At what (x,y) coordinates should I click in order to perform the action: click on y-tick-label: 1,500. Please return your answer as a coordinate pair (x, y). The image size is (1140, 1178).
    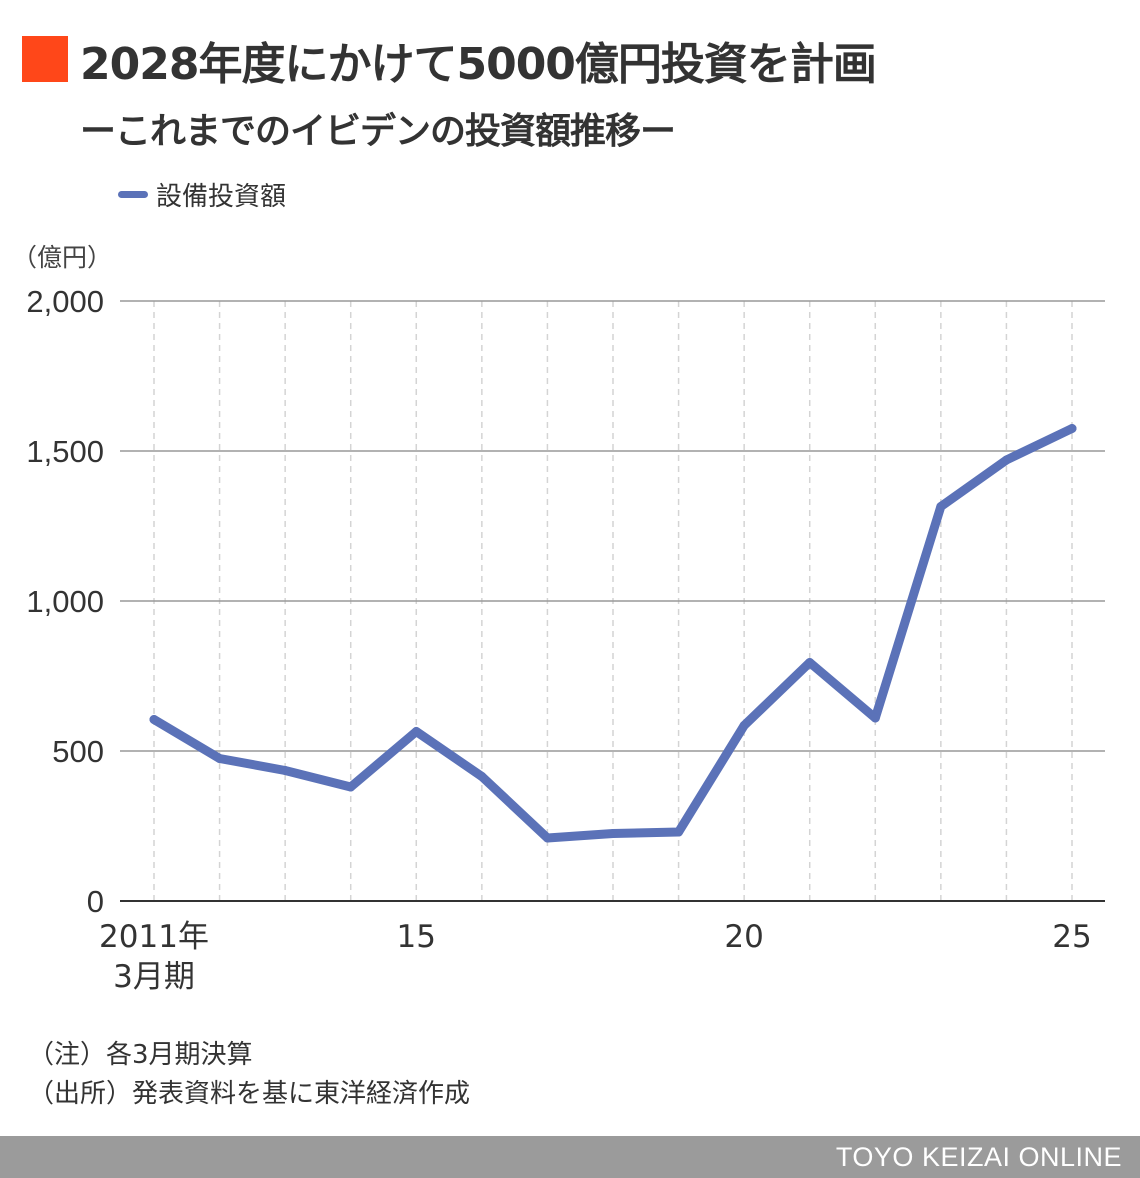
    Looking at the image, I should click on (65, 451).